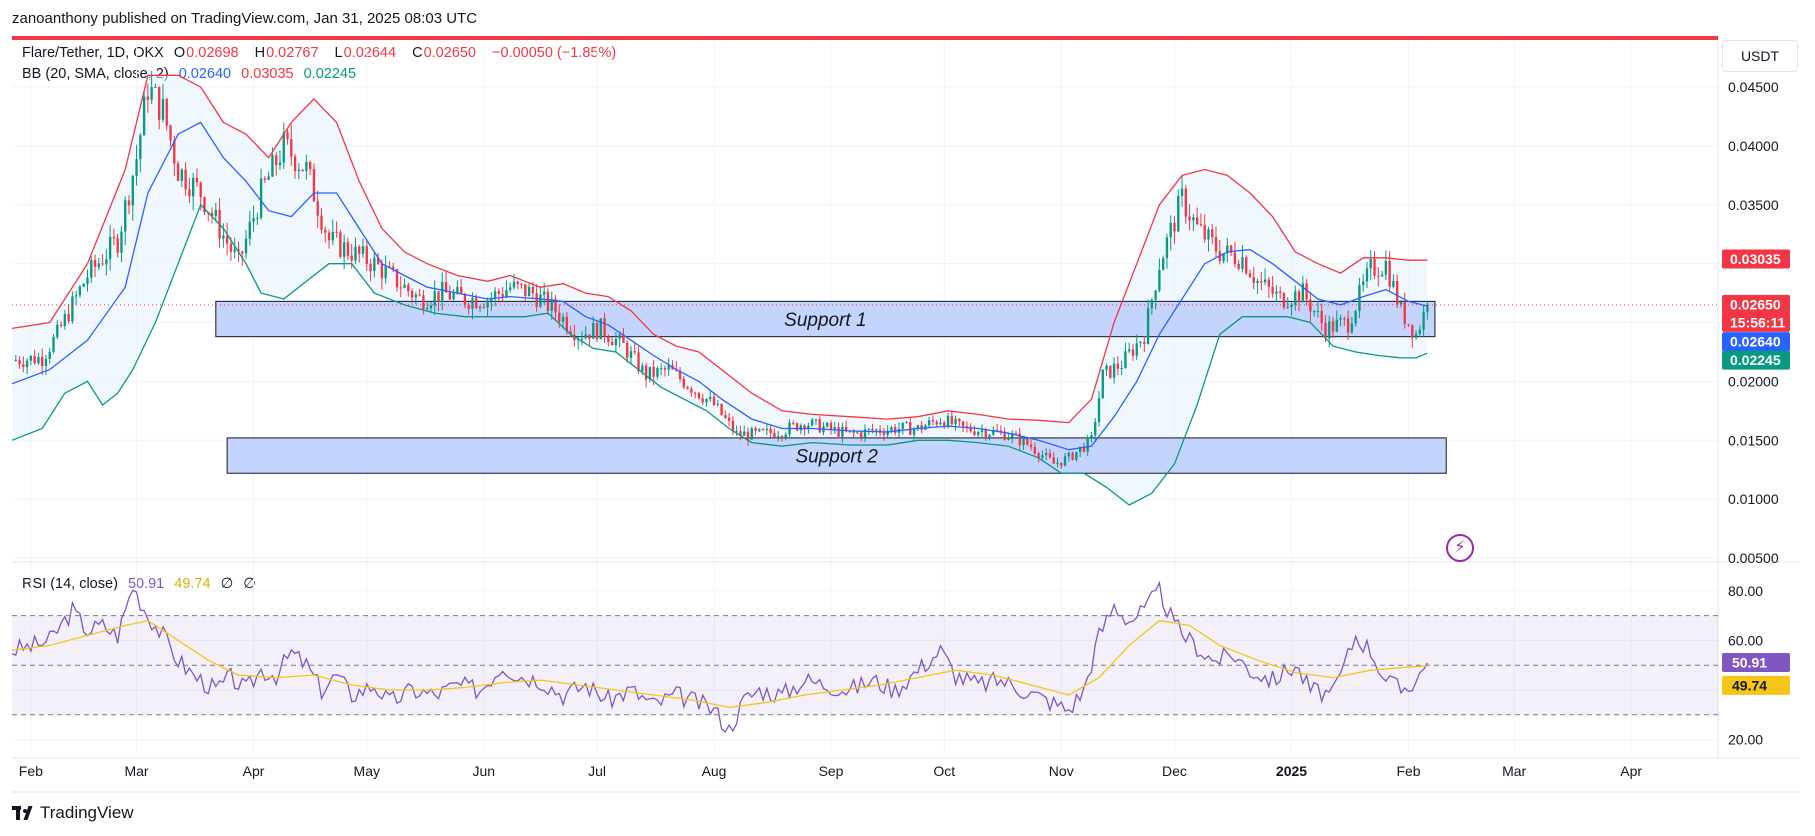 Image resolution: width=1815 pixels, height=836 pixels. What do you see at coordinates (719, 656) in the screenshot?
I see `rsi-line` at bounding box center [719, 656].